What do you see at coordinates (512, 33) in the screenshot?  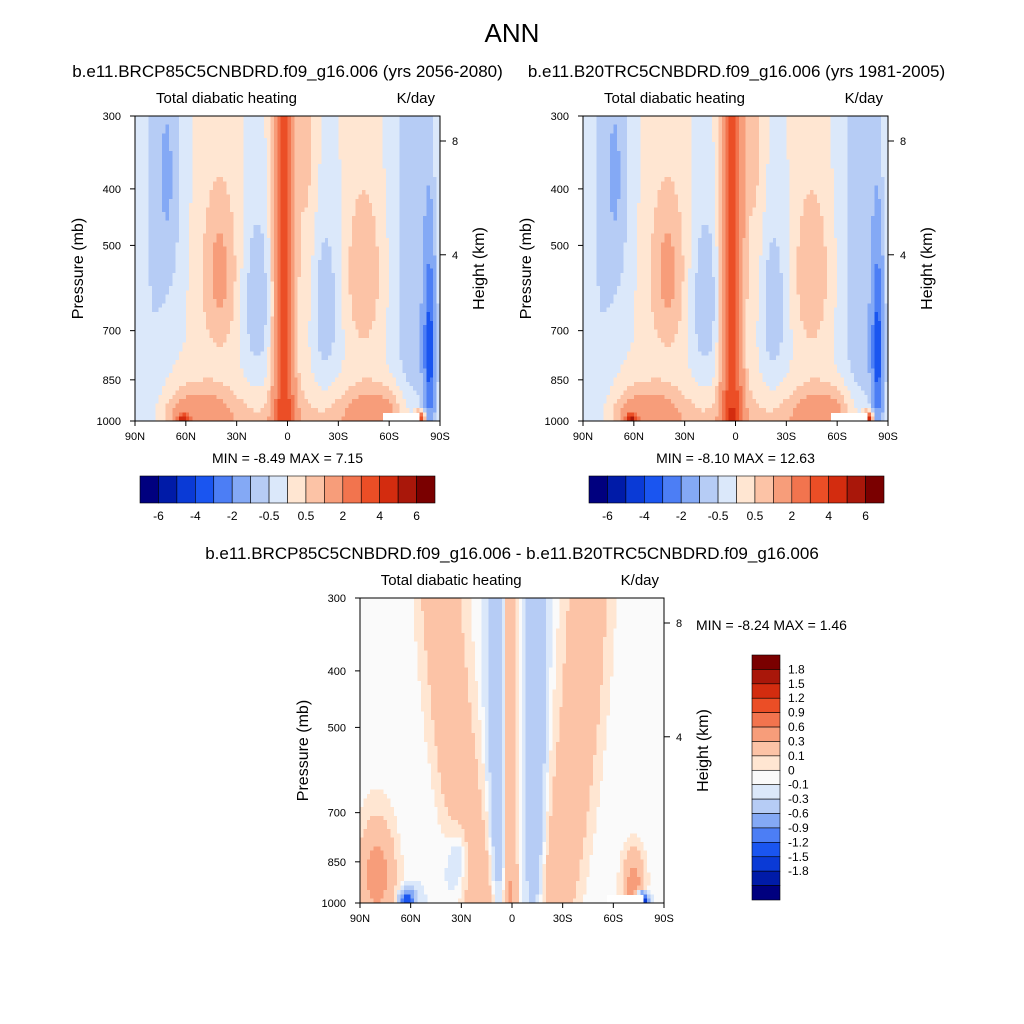 I see `page-title: ANN` at bounding box center [512, 33].